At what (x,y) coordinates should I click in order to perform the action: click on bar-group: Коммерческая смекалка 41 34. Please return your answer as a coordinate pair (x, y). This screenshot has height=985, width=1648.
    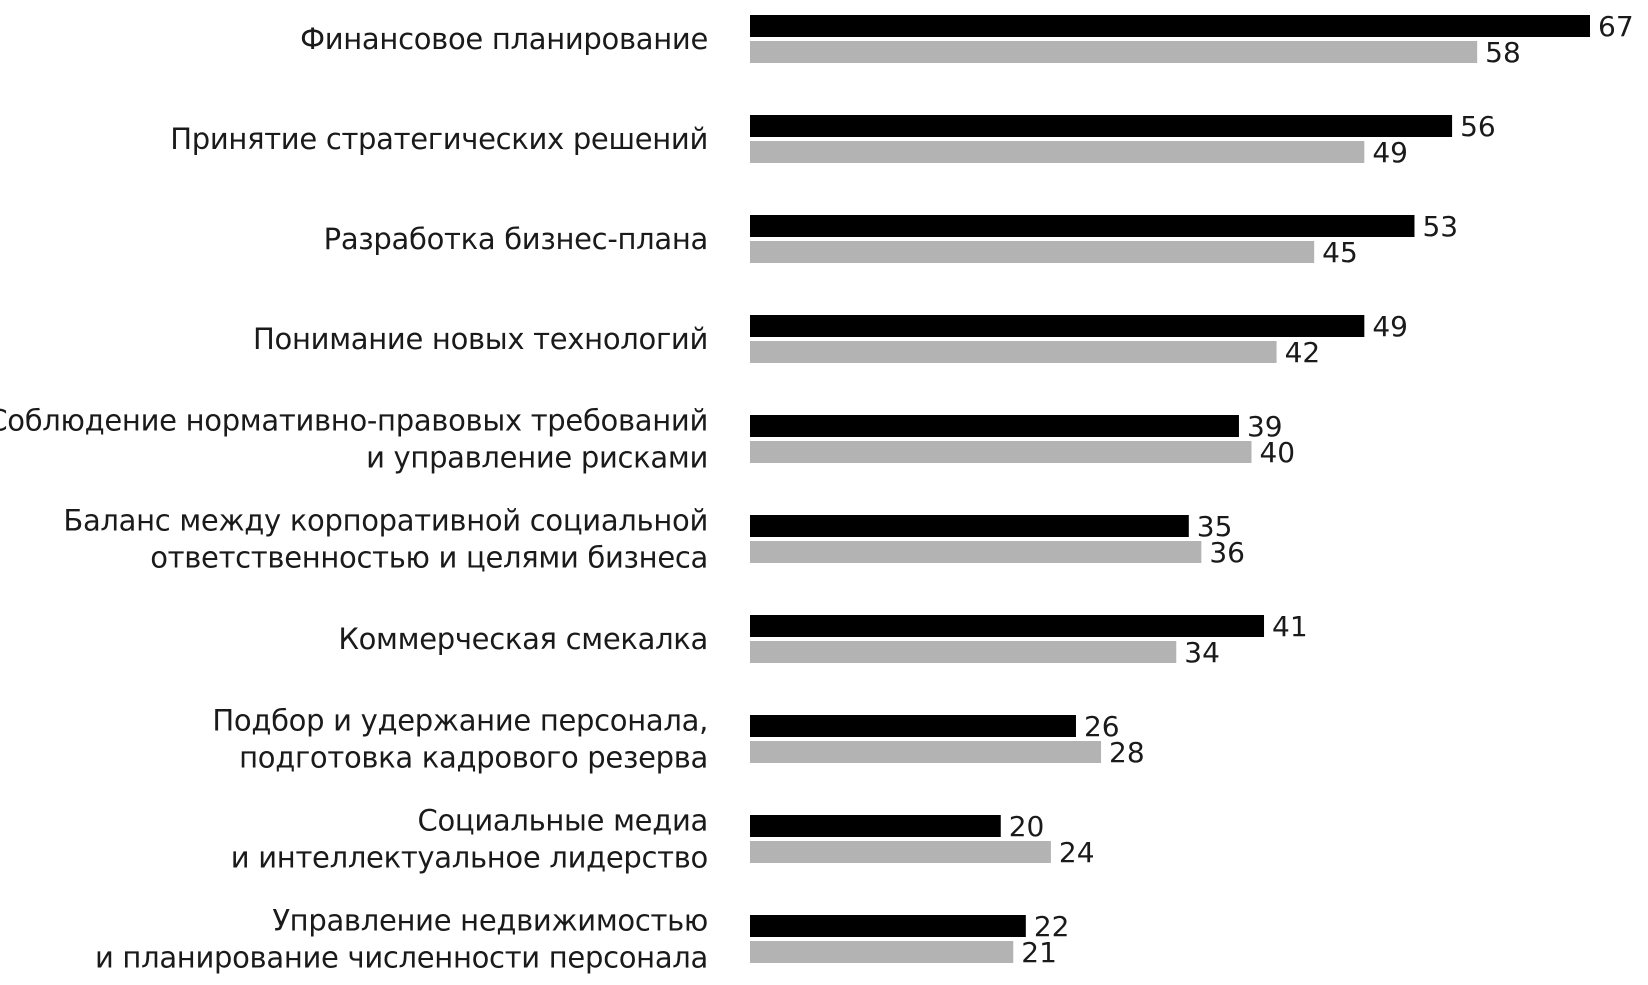
    Looking at the image, I should click on (822, 639).